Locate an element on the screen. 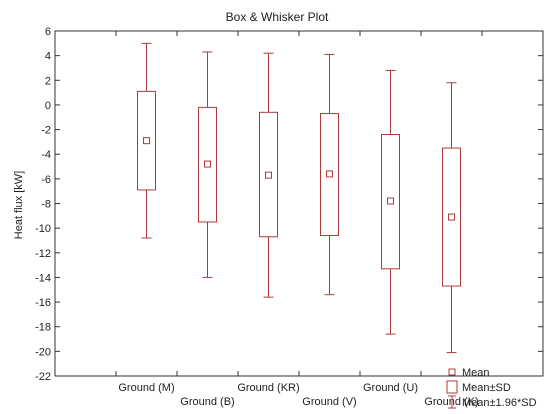 The image size is (550, 414). y-tick-label: -4 is located at coordinates (46, 155).